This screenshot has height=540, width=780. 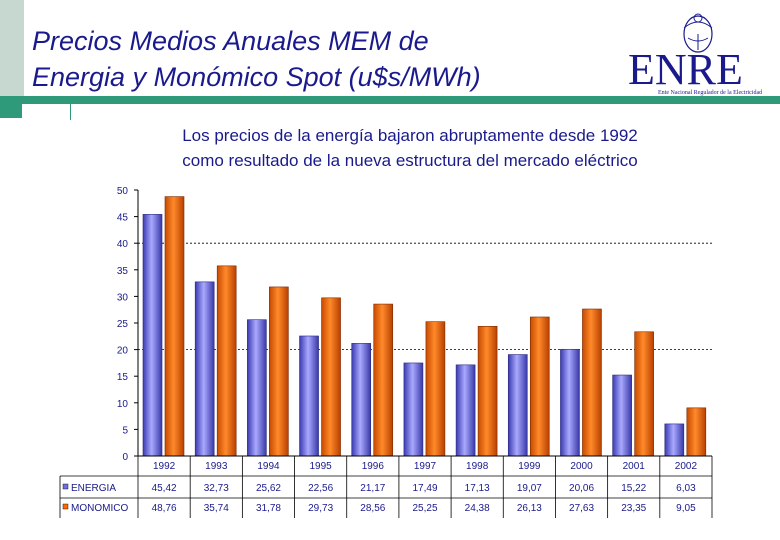 What do you see at coordinates (634, 466) in the screenshot?
I see `x-tick-label: 2001` at bounding box center [634, 466].